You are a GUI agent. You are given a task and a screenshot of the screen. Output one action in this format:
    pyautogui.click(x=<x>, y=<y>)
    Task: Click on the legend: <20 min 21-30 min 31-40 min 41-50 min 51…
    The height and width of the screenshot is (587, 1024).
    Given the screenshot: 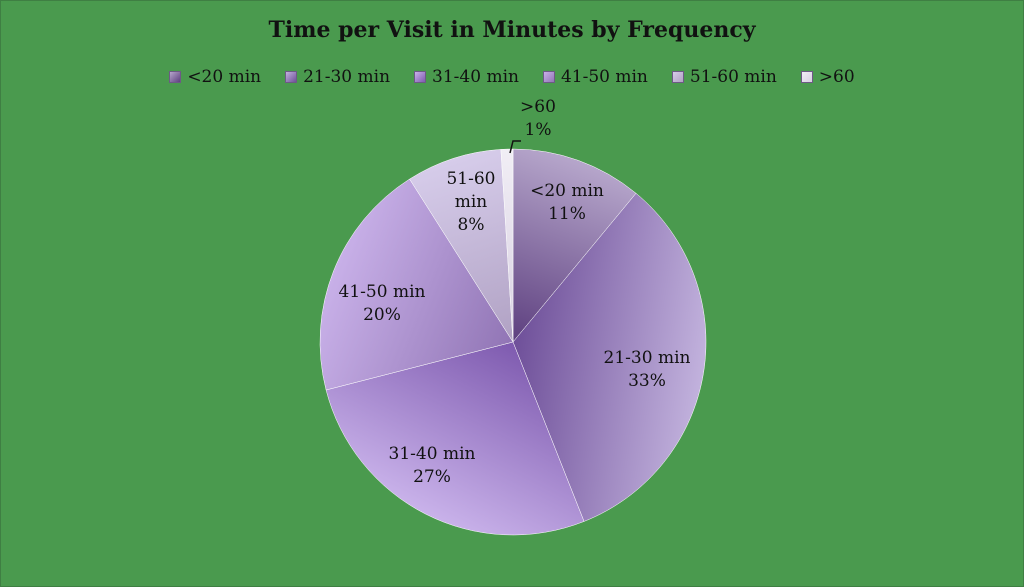 What is the action you would take?
    pyautogui.click(x=512, y=77)
    